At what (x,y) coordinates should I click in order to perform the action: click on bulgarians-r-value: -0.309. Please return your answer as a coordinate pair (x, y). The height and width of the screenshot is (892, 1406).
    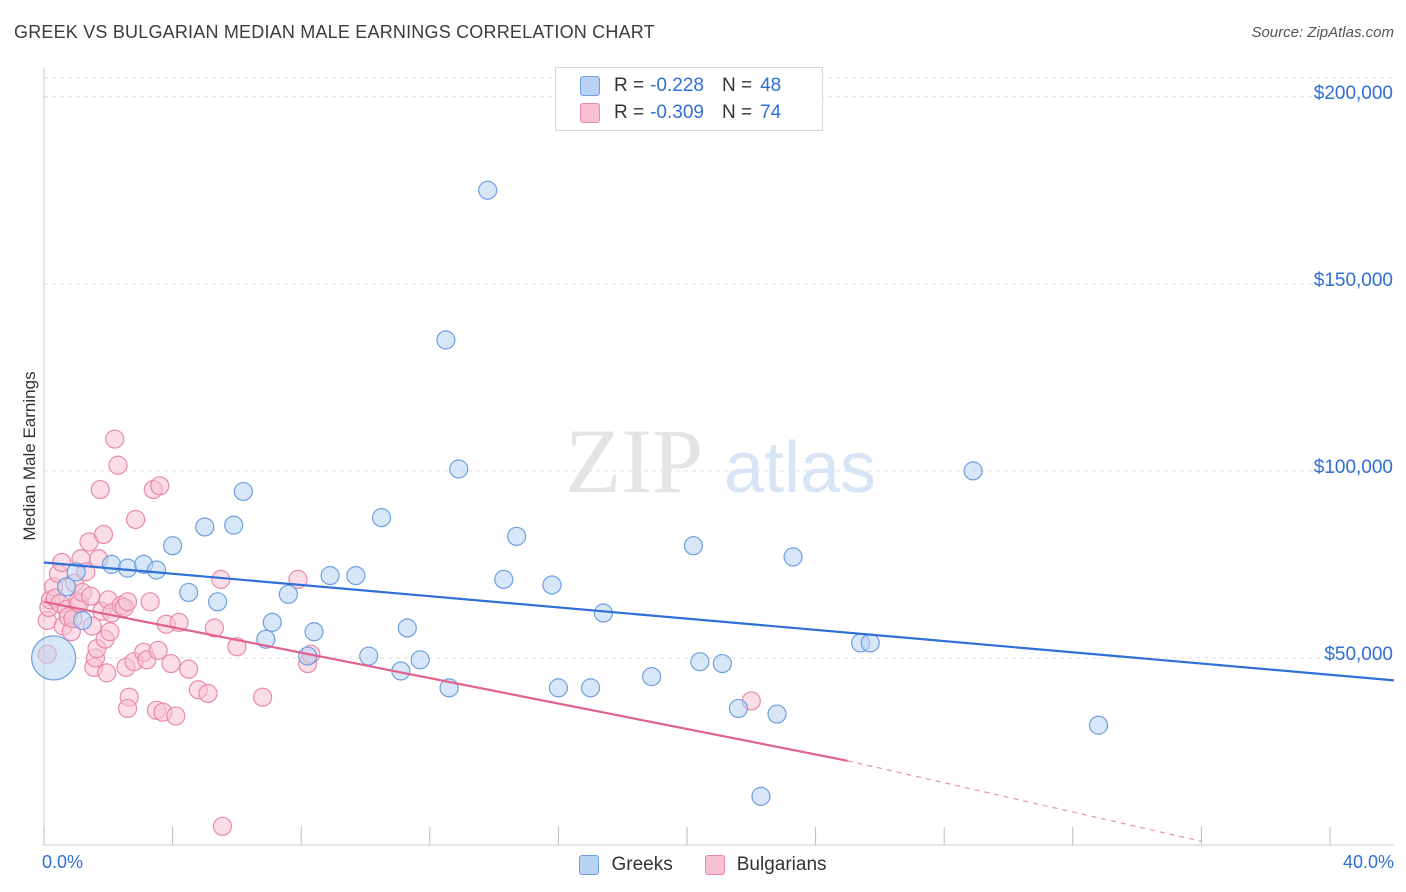
    Looking at the image, I should click on (677, 112).